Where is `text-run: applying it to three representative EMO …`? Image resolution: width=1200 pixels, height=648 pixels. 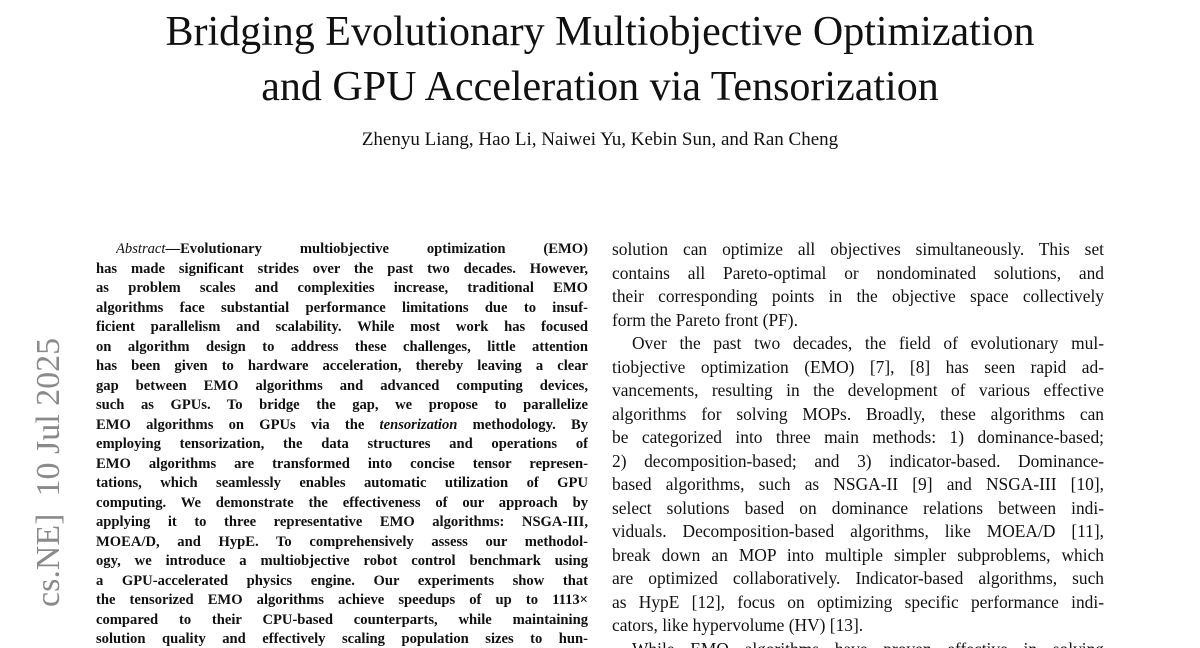 text-run: applying it to three representative EMO … is located at coordinates (342, 522).